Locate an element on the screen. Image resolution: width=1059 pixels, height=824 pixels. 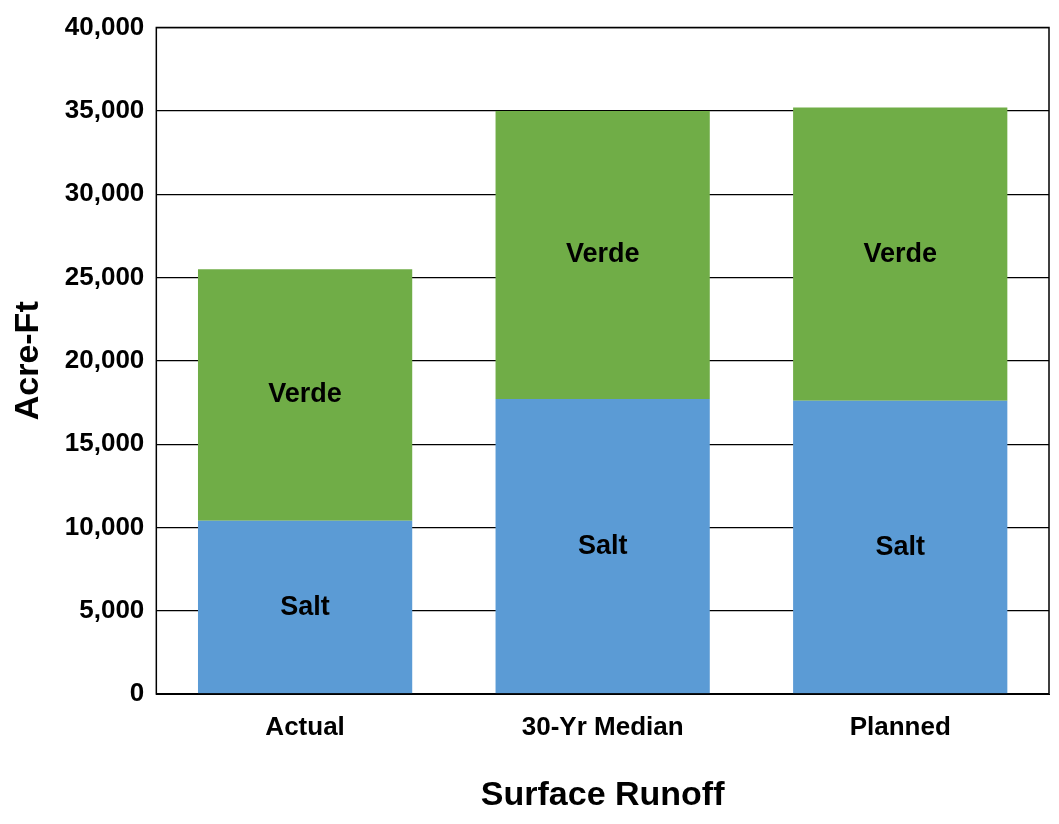
x-tick-label: 30-Yr Median is located at coordinates (602, 725).